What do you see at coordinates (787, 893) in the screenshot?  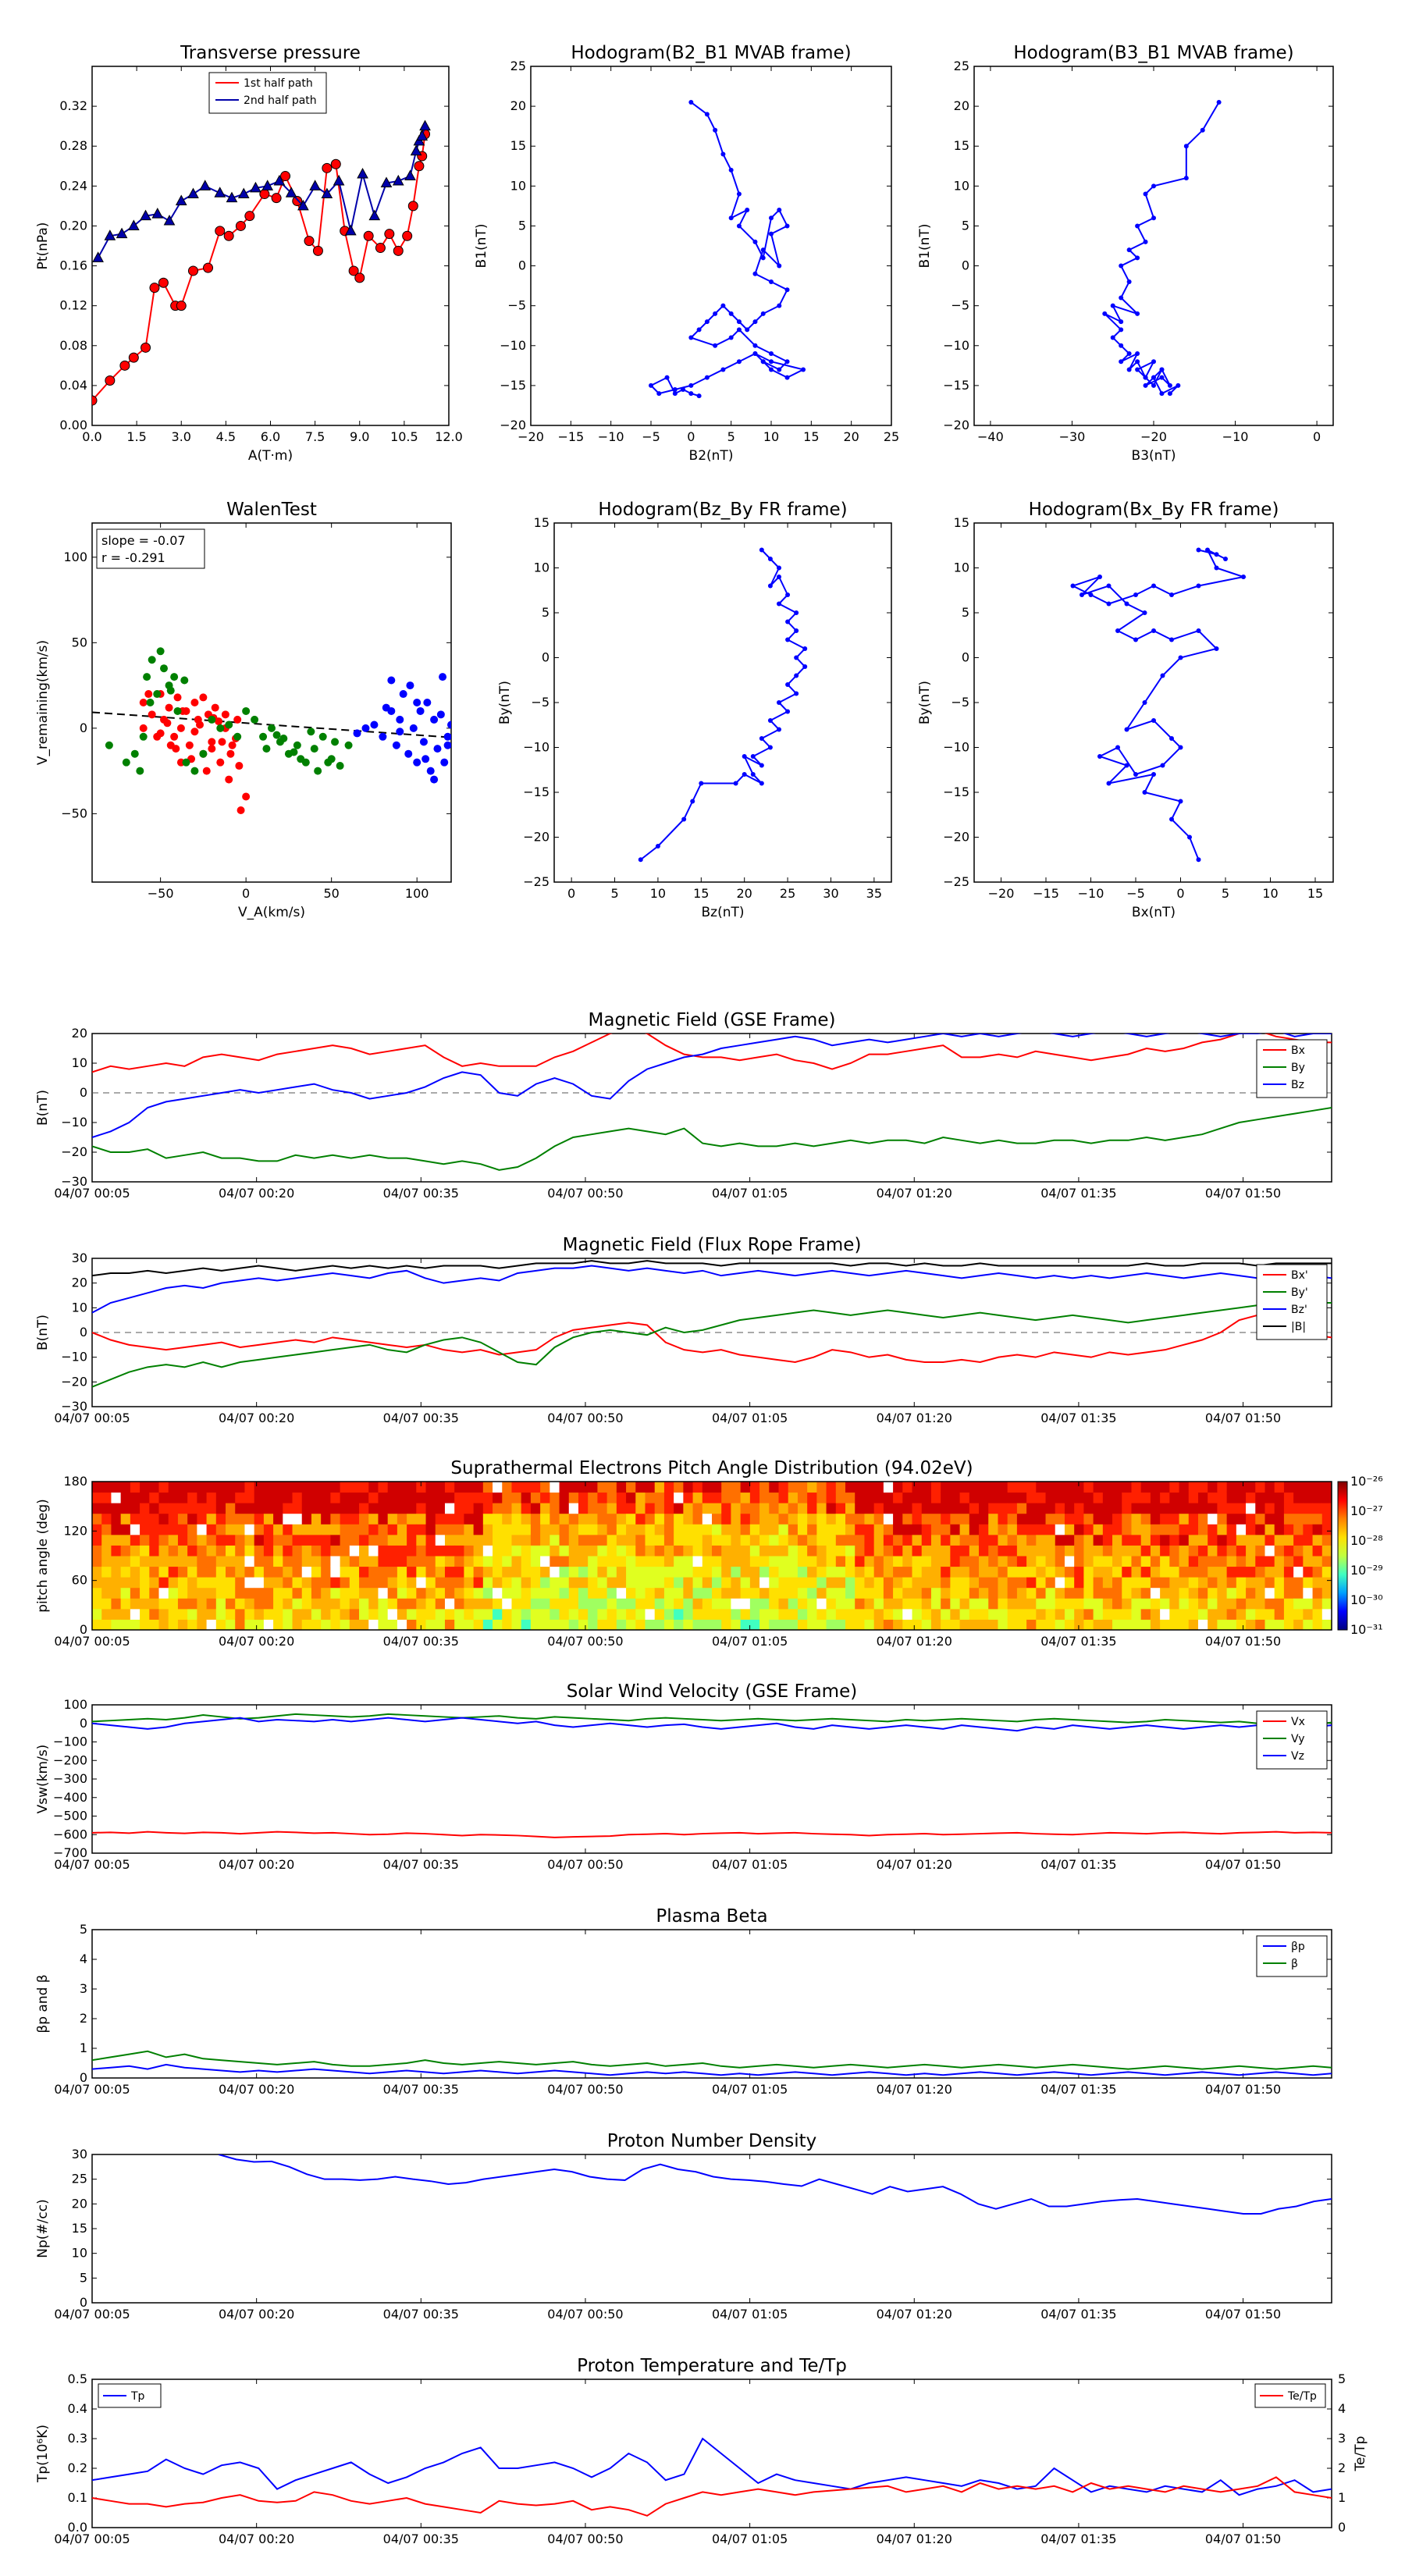 I see `x-tick-label: 25` at bounding box center [787, 893].